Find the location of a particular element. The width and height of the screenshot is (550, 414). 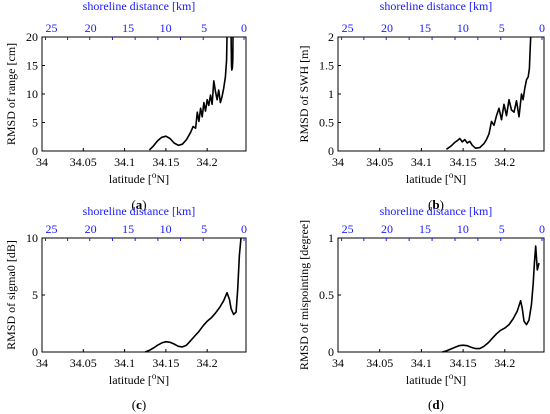

panel-c-top-tick-label: 25 is located at coordinates (51, 229).